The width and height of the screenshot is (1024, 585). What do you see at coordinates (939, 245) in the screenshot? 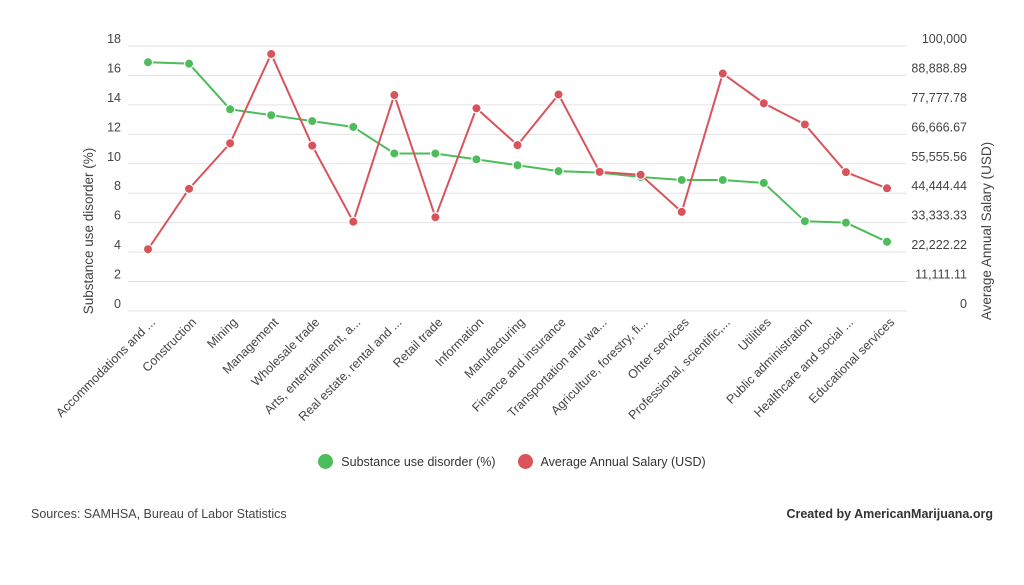
I see `right-tick-label: 22,222.22` at bounding box center [939, 245].